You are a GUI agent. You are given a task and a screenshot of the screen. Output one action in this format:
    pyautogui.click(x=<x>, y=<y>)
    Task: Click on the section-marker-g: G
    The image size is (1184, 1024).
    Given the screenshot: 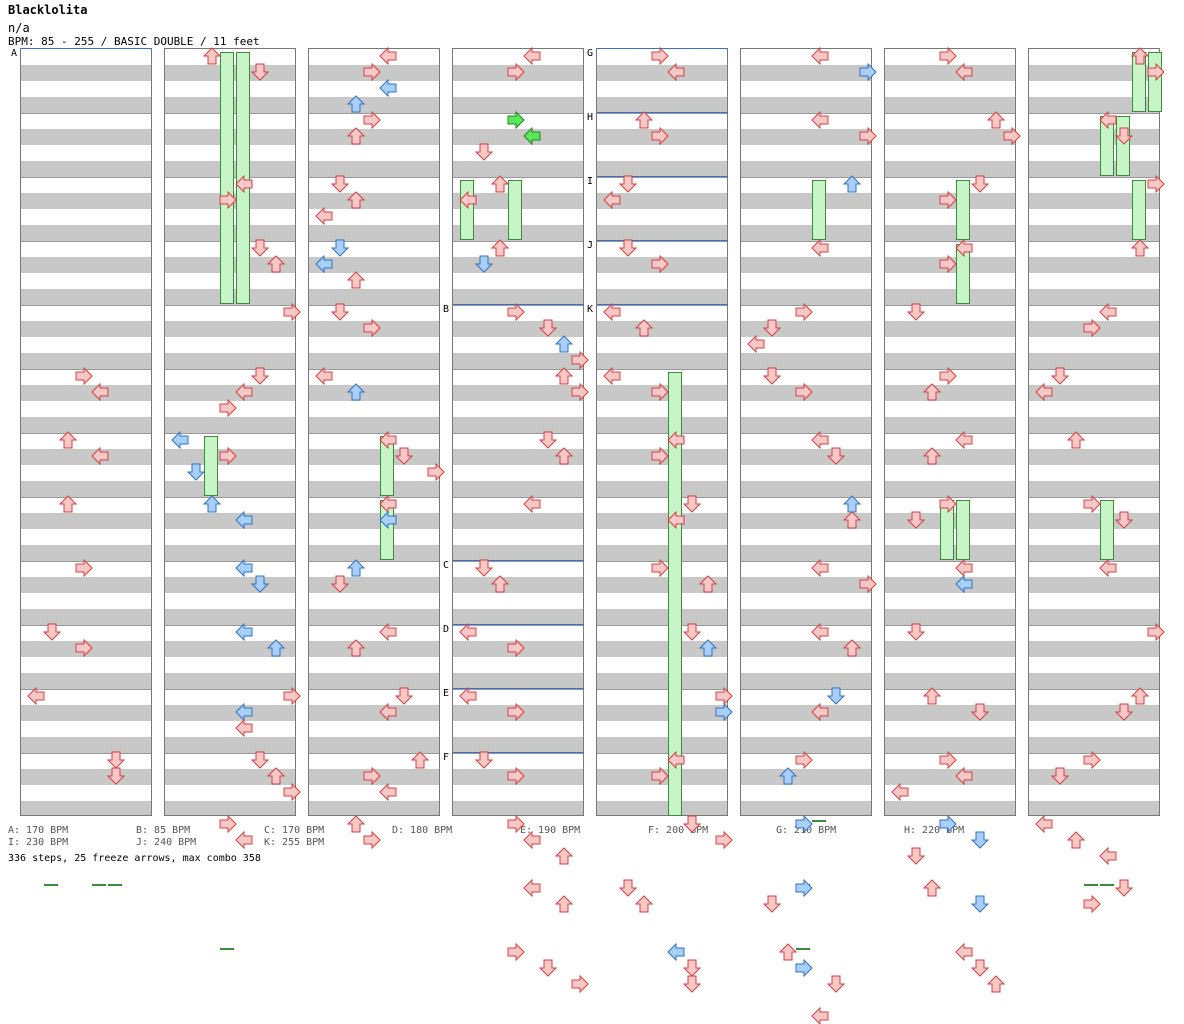 What is the action you would take?
    pyautogui.click(x=590, y=53)
    